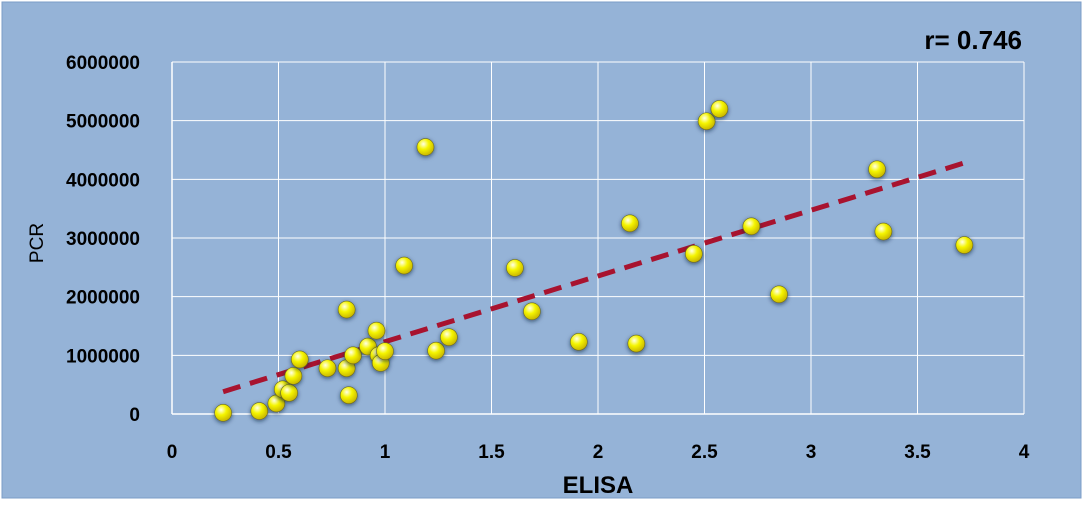  I want to click on y-axis-label: PCR, so click(37, 243).